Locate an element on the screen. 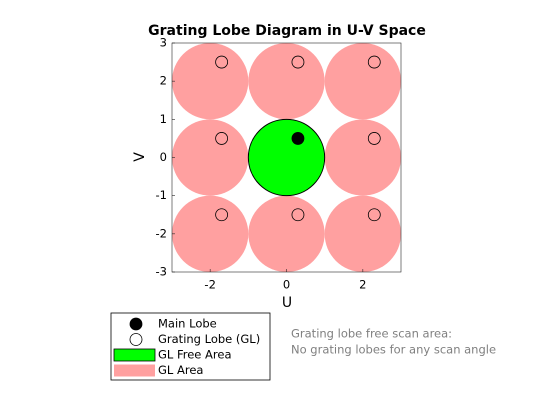 The image size is (560, 420). x-axis-label: U is located at coordinates (287, 303).